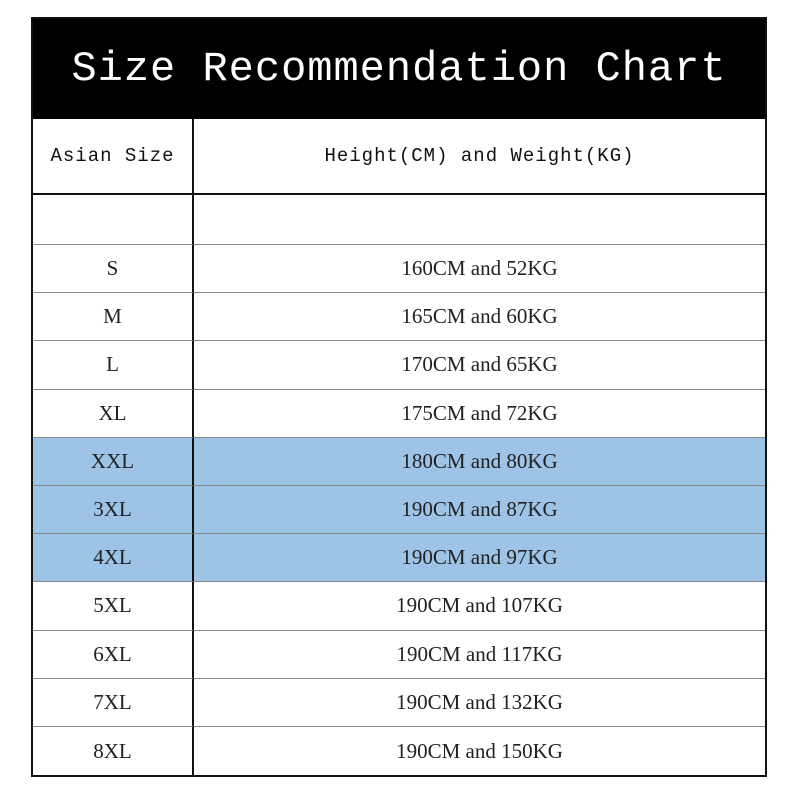 The height and width of the screenshot is (795, 800). I want to click on measure-cell: 170CM and 65KG, so click(479, 365).